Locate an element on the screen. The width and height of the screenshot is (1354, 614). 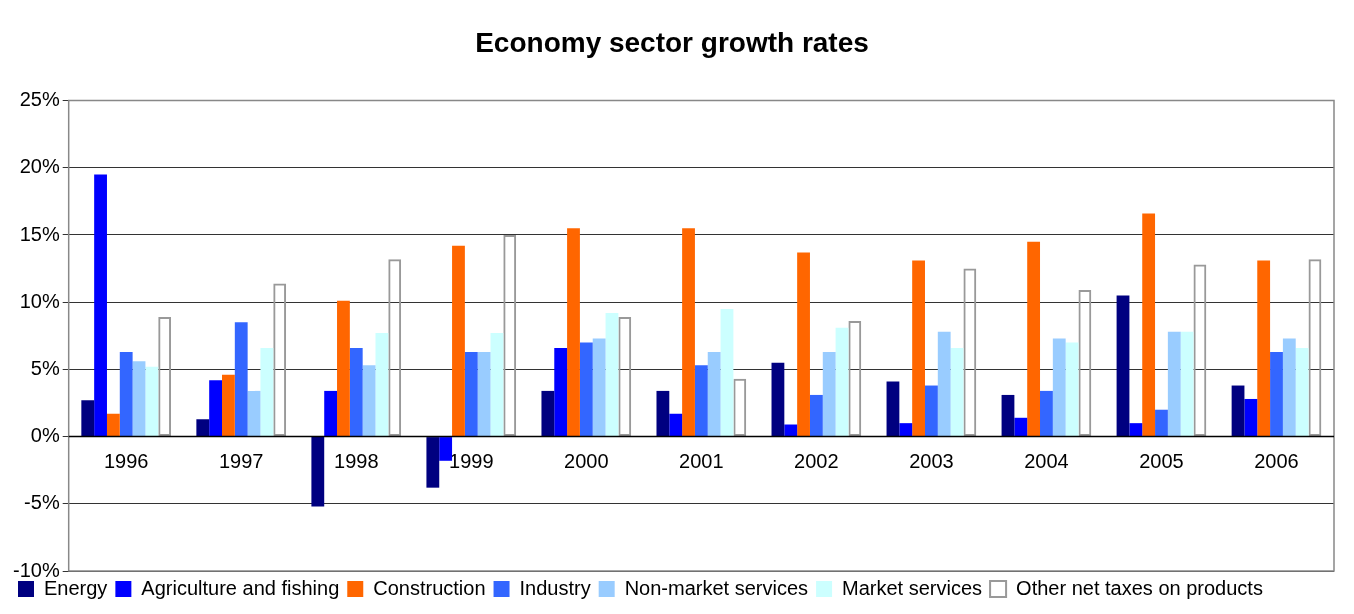
y-tick-label: -5% is located at coordinates (42, 502).